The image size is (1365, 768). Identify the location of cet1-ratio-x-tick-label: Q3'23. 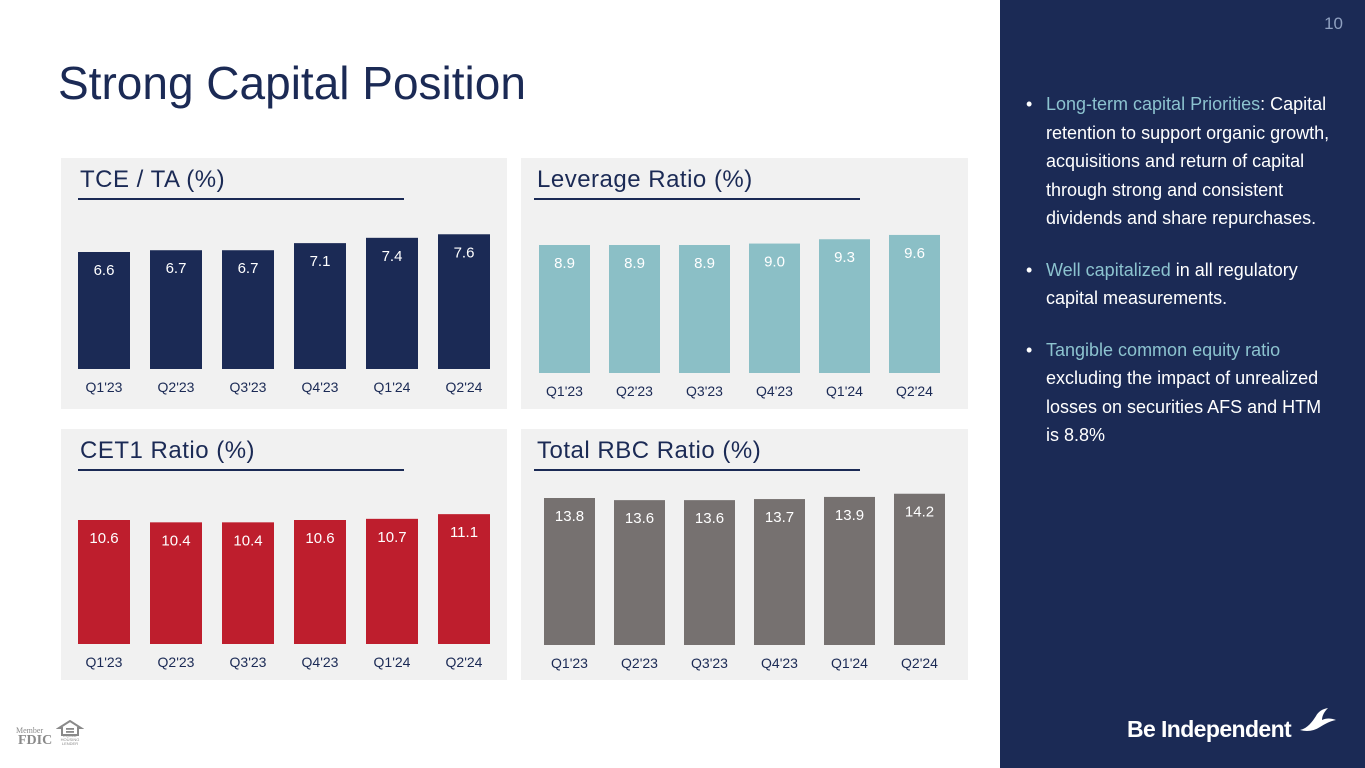
(248, 662).